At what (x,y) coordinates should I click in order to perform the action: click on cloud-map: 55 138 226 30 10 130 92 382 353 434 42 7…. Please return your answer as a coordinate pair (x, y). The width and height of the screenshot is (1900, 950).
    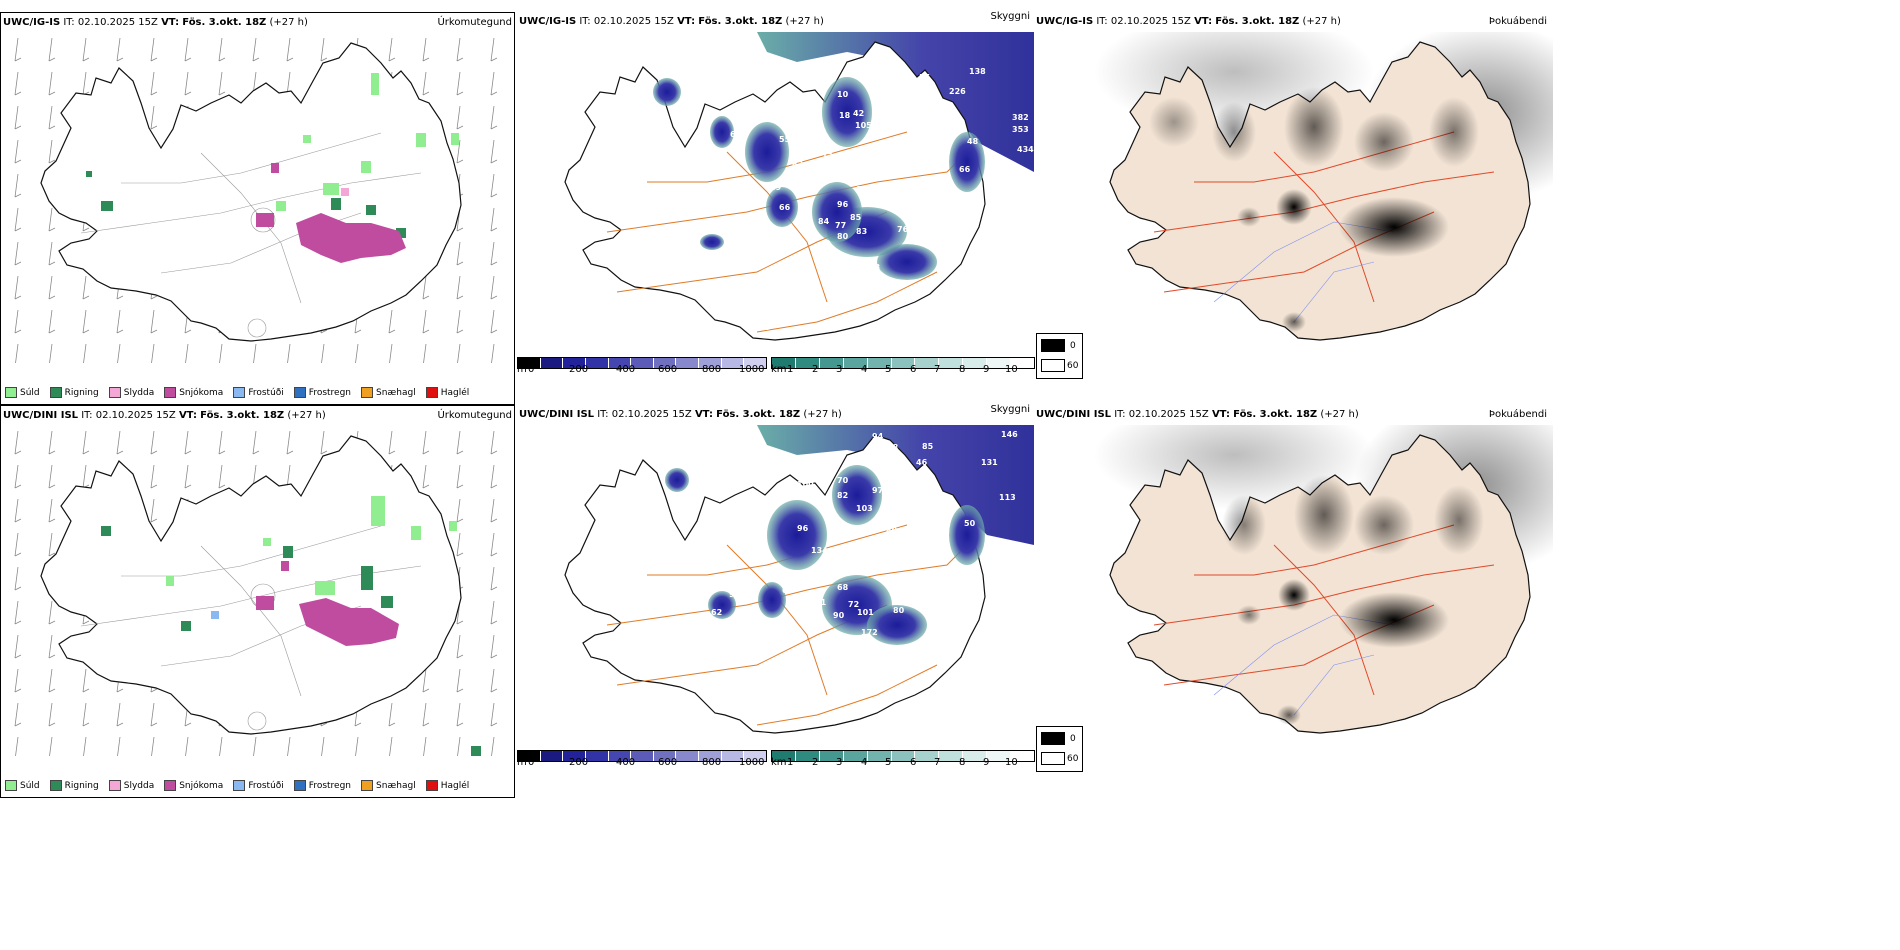
    Looking at the image, I should click on (799, 186).